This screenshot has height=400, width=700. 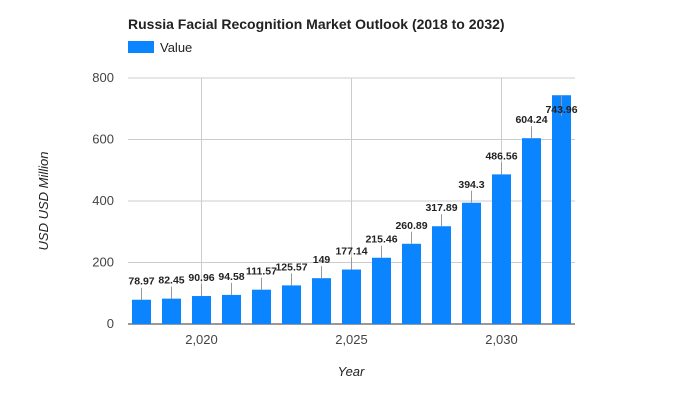 What do you see at coordinates (441, 208) in the screenshot?
I see `data-label: 317.89` at bounding box center [441, 208].